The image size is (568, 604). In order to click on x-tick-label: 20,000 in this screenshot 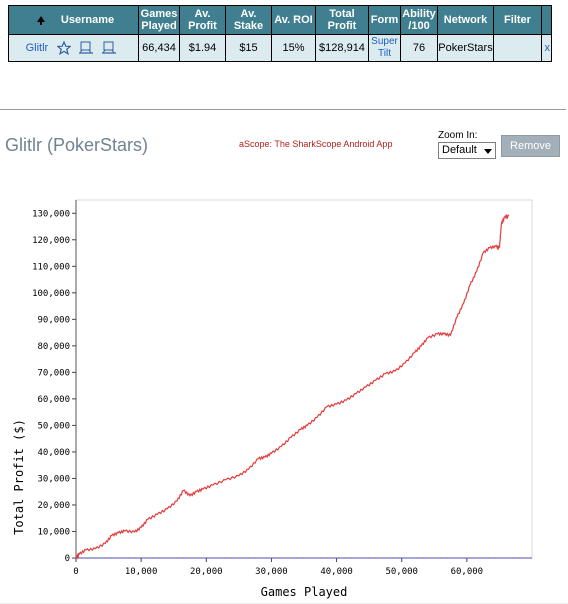, I will do `click(206, 572)`.